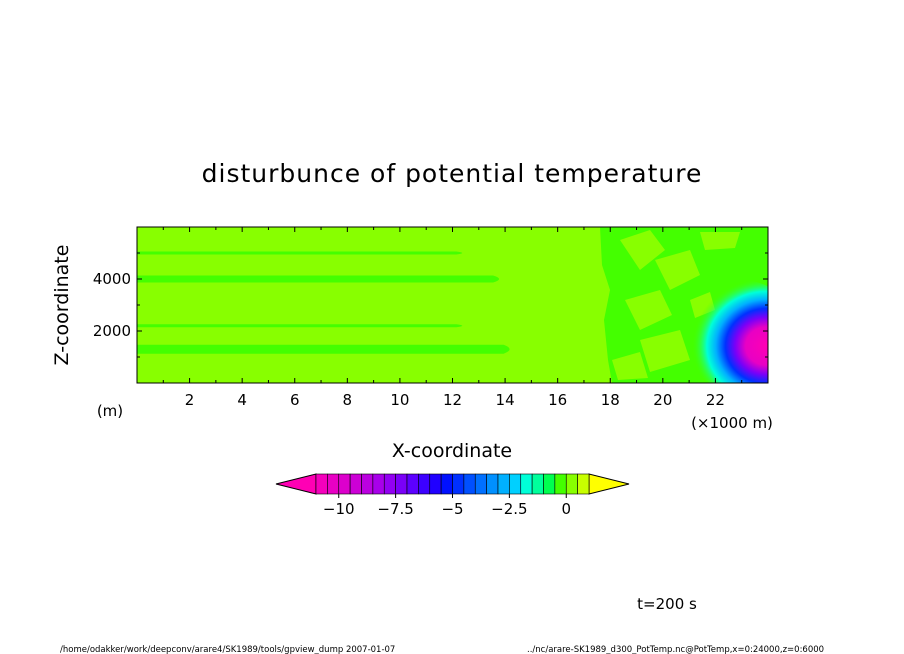  What do you see at coordinates (110, 411) in the screenshot?
I see `y-unit-label: (m)` at bounding box center [110, 411].